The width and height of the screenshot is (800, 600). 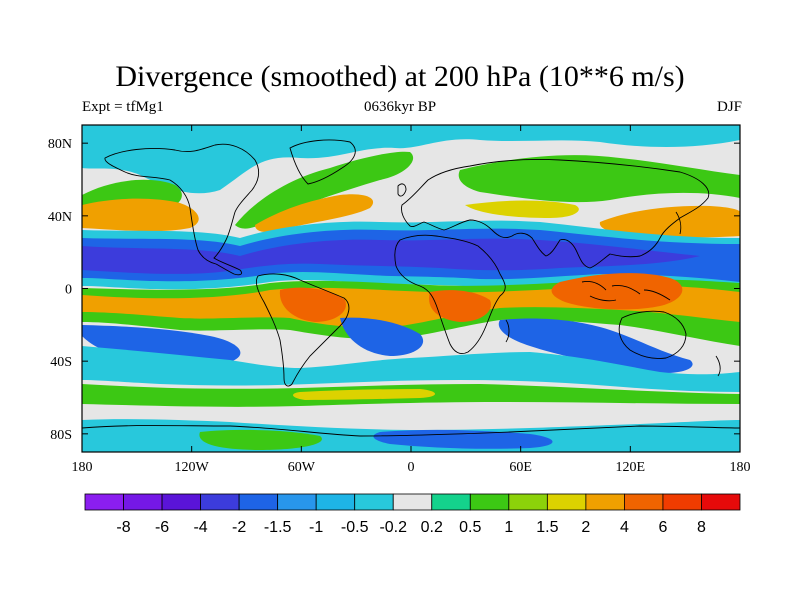 What do you see at coordinates (463, 439) in the screenshot?
I see `contour-antarctic-blue` at bounding box center [463, 439].